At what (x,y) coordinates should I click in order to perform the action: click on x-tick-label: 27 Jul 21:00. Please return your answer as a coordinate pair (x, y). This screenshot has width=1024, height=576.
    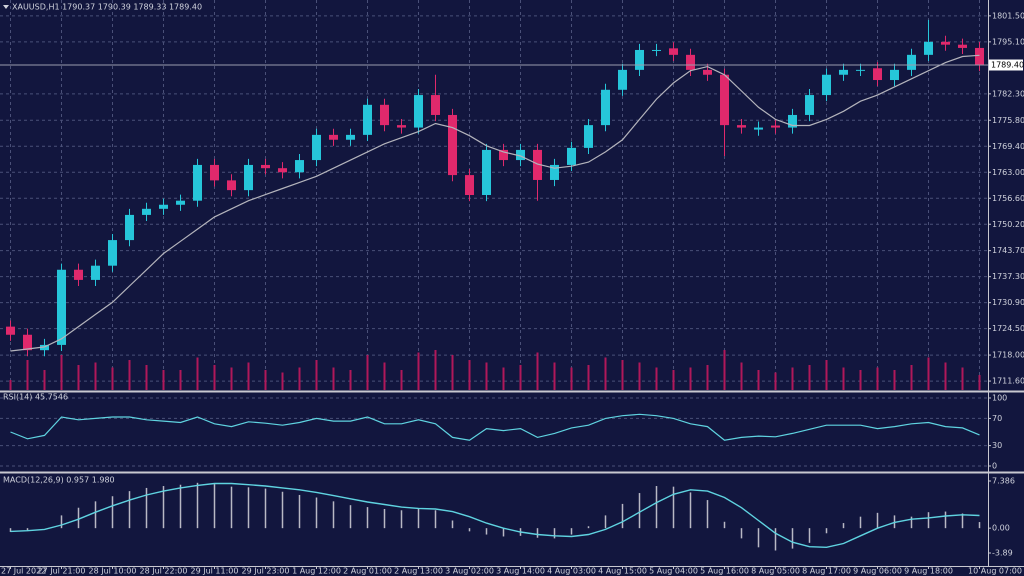
    Looking at the image, I should click on (62, 571).